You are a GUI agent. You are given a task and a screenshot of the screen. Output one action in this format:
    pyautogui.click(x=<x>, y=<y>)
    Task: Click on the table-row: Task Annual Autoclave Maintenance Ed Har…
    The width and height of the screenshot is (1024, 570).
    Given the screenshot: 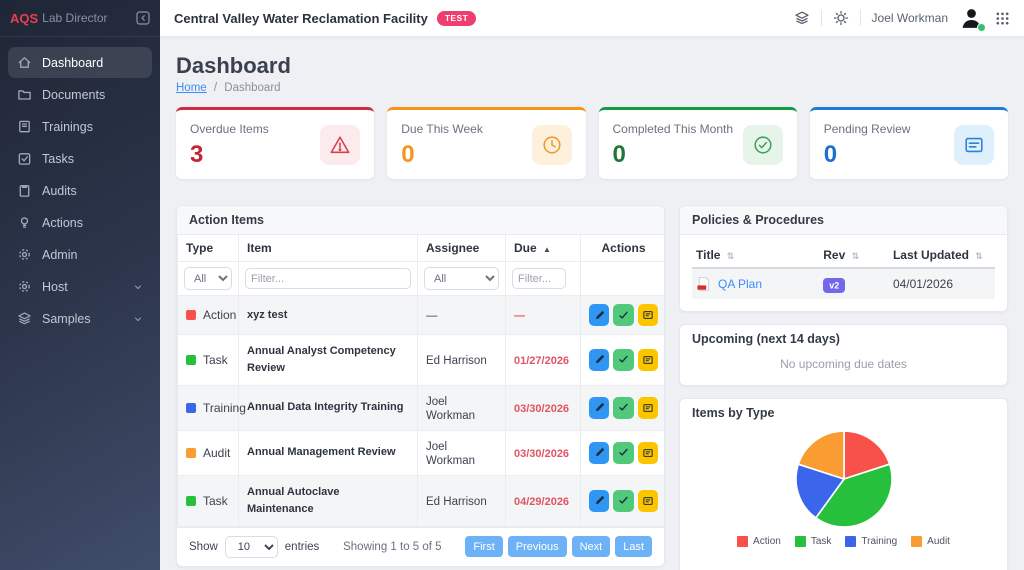 What is the action you would take?
    pyautogui.click(x=420, y=501)
    